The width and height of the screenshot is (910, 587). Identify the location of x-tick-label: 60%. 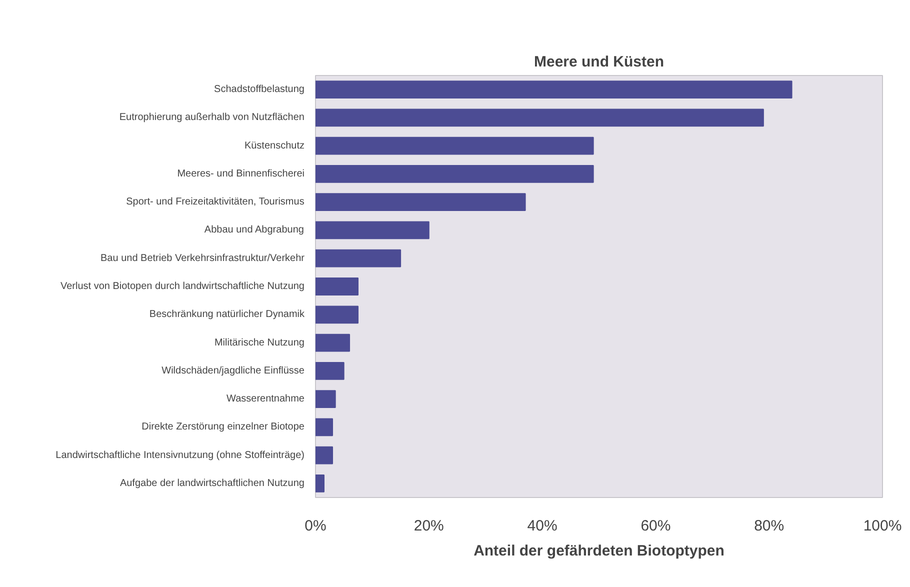
(655, 526).